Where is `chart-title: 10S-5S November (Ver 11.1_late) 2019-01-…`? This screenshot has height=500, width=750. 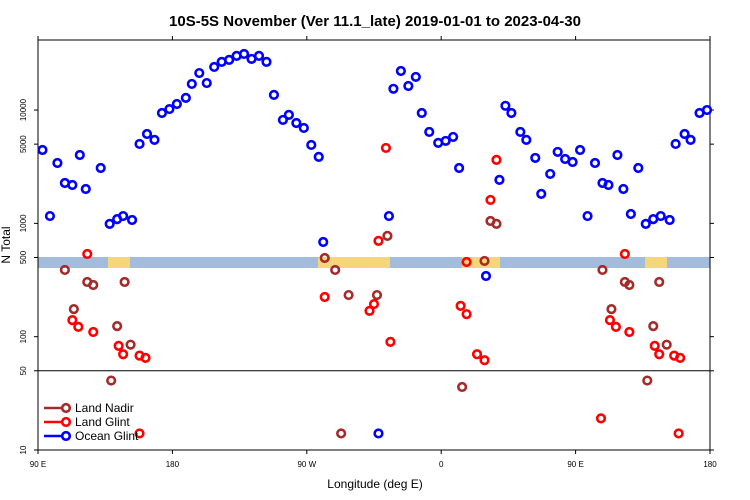 chart-title: 10S-5S November (Ver 11.1_late) 2019-01-… is located at coordinates (375, 21).